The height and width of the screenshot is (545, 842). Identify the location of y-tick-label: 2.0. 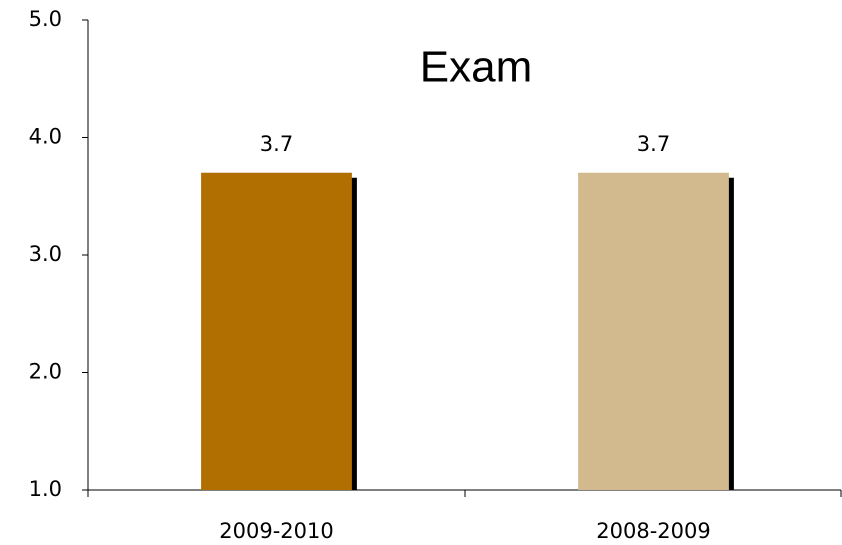
(45, 372).